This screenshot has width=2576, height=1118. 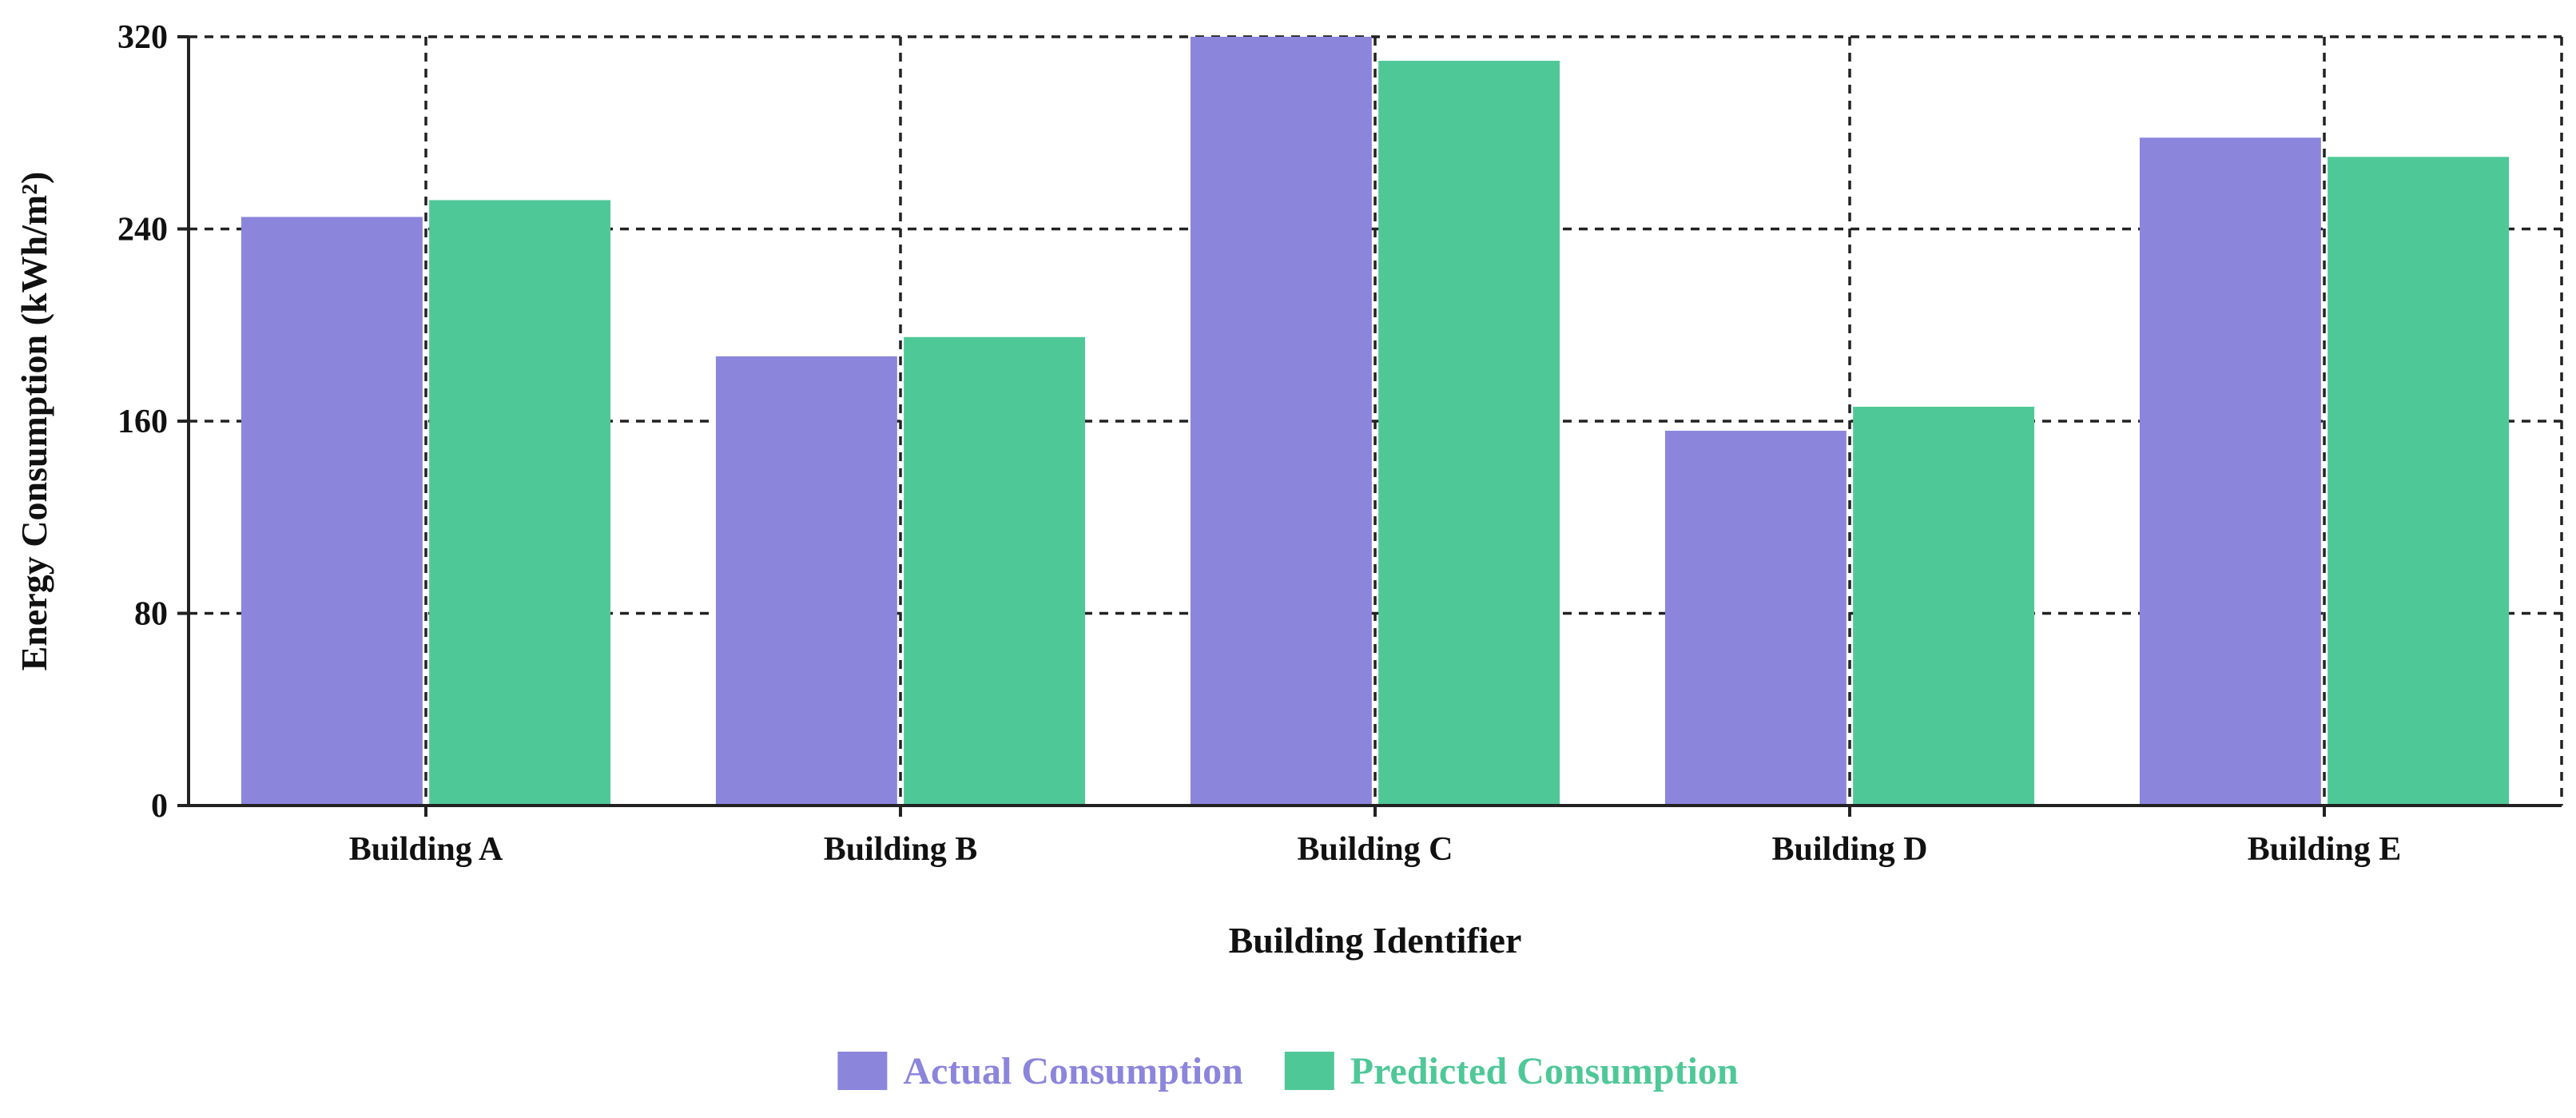 I want to click on y-tick-label: 0, so click(x=159, y=806).